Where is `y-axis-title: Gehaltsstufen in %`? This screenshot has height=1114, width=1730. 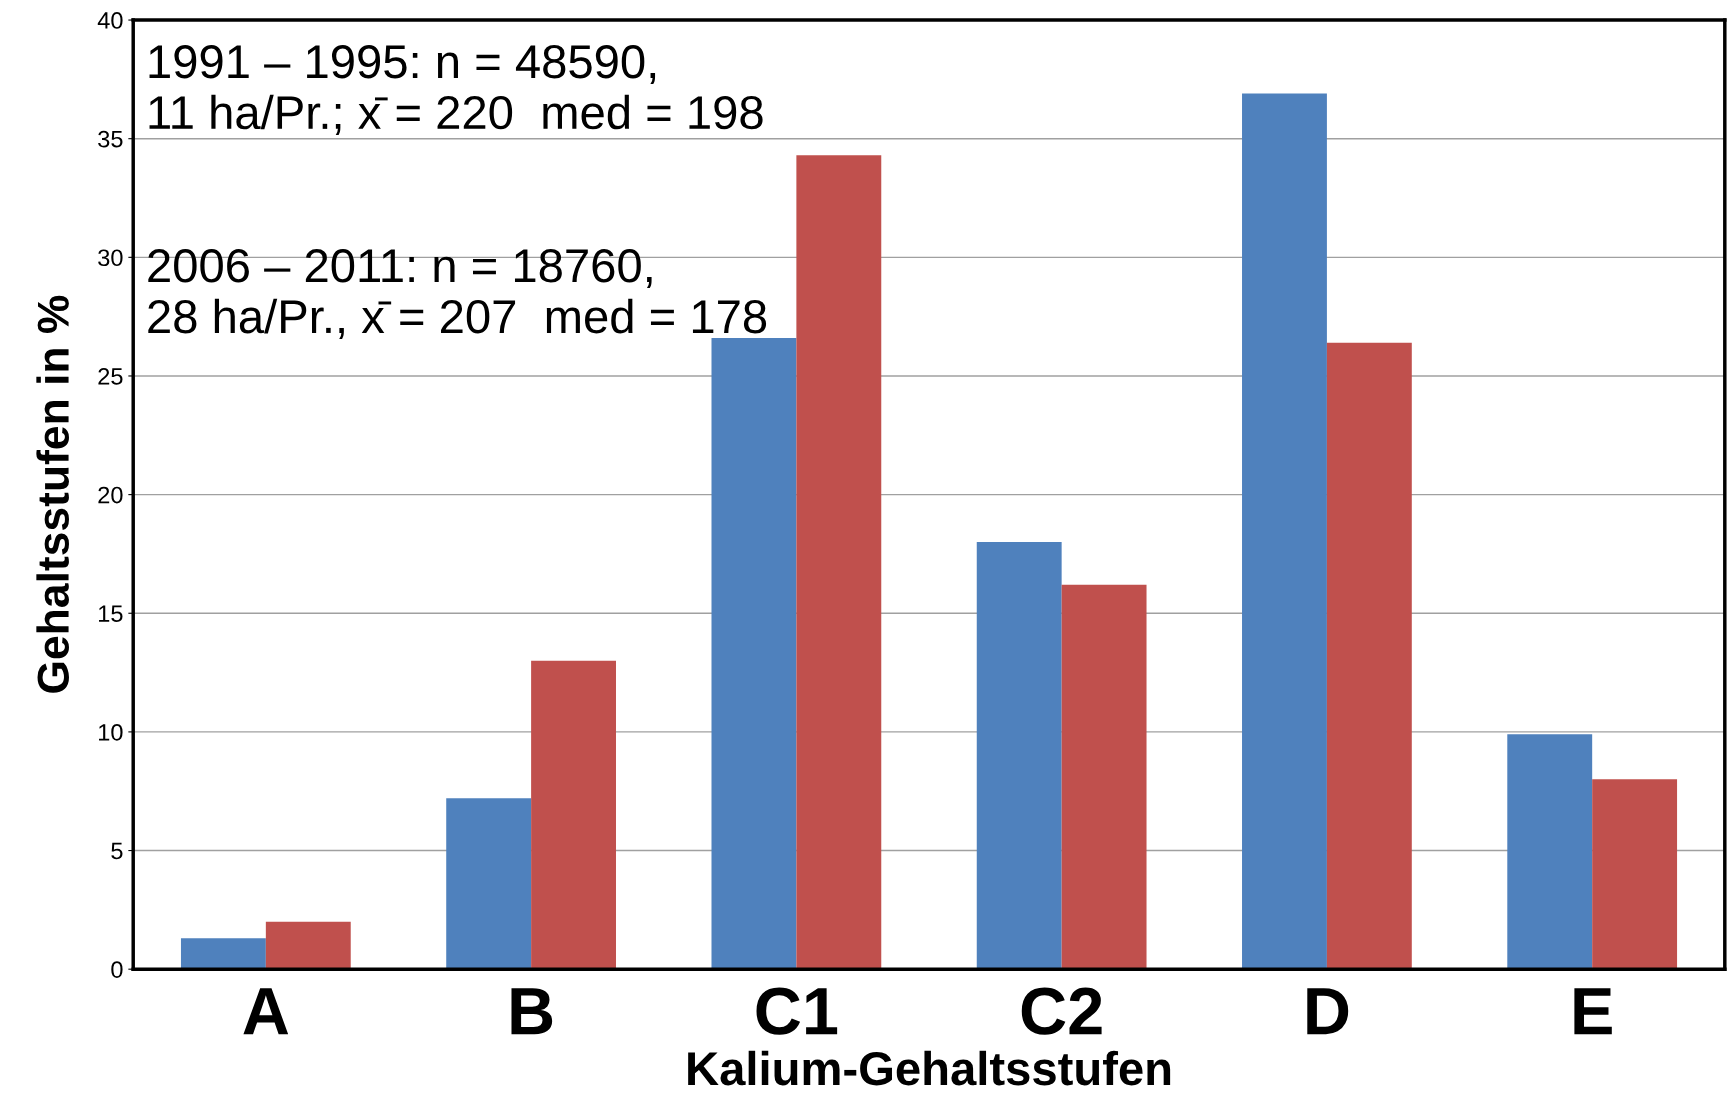
y-axis-title: Gehaltsstufen in % is located at coordinates (52, 494).